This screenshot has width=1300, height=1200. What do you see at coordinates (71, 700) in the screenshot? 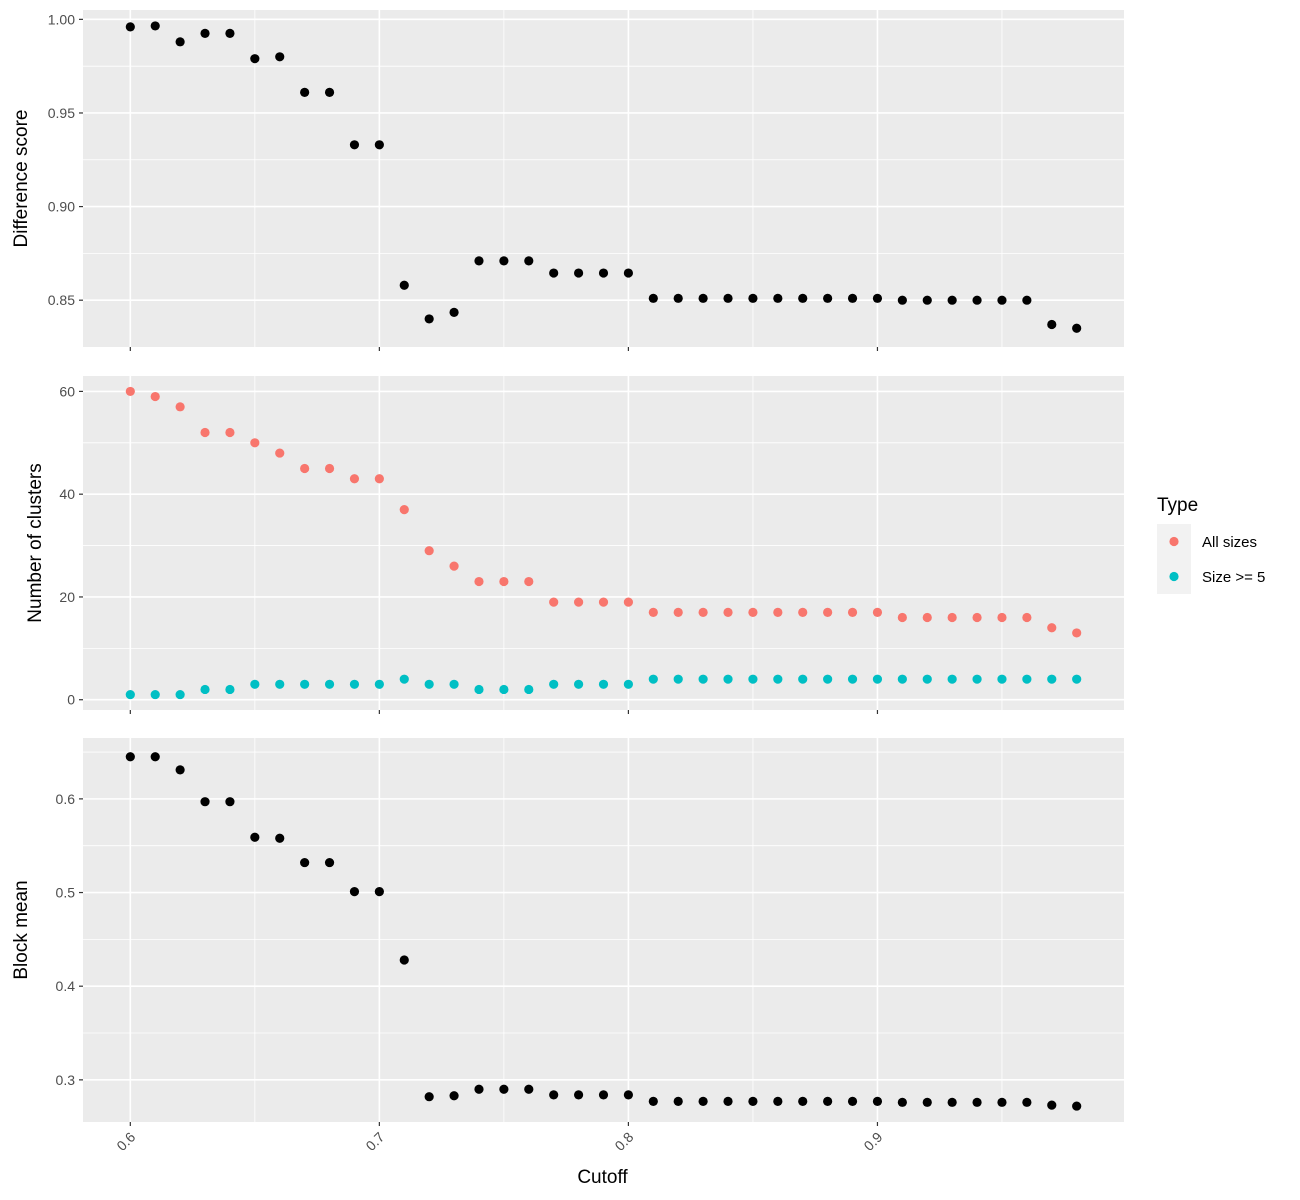
I see `y-tick-label: 0` at bounding box center [71, 700].